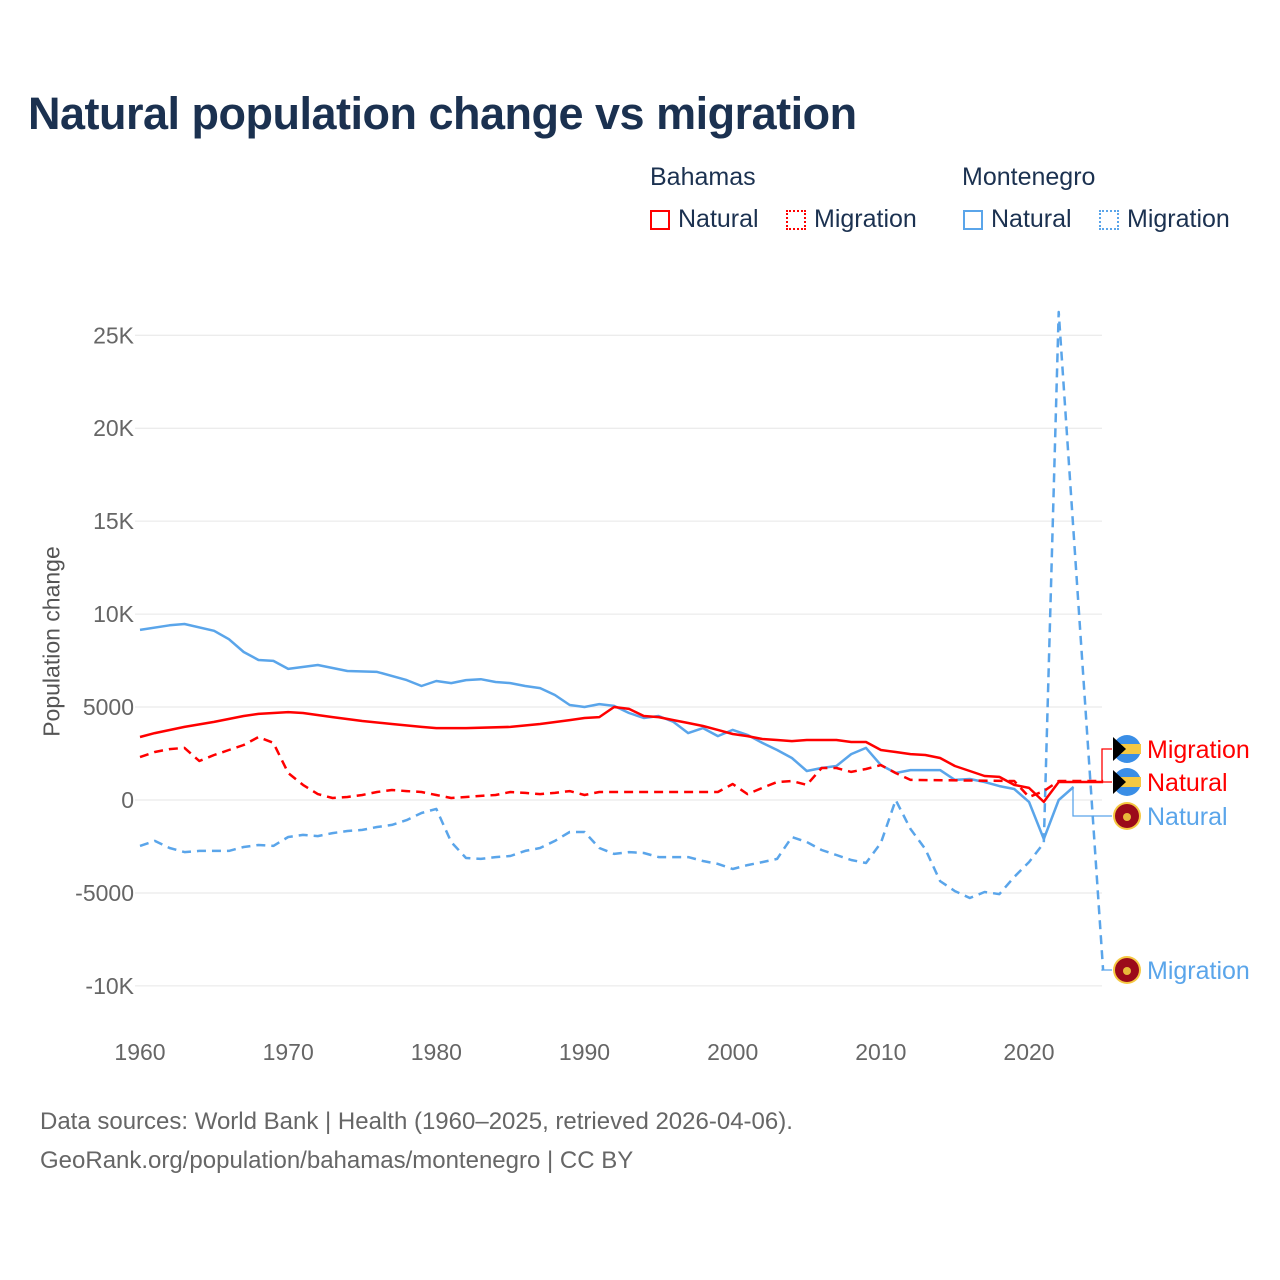  What do you see at coordinates (288, 1052) in the screenshot?
I see `x-tick-label: 1970` at bounding box center [288, 1052].